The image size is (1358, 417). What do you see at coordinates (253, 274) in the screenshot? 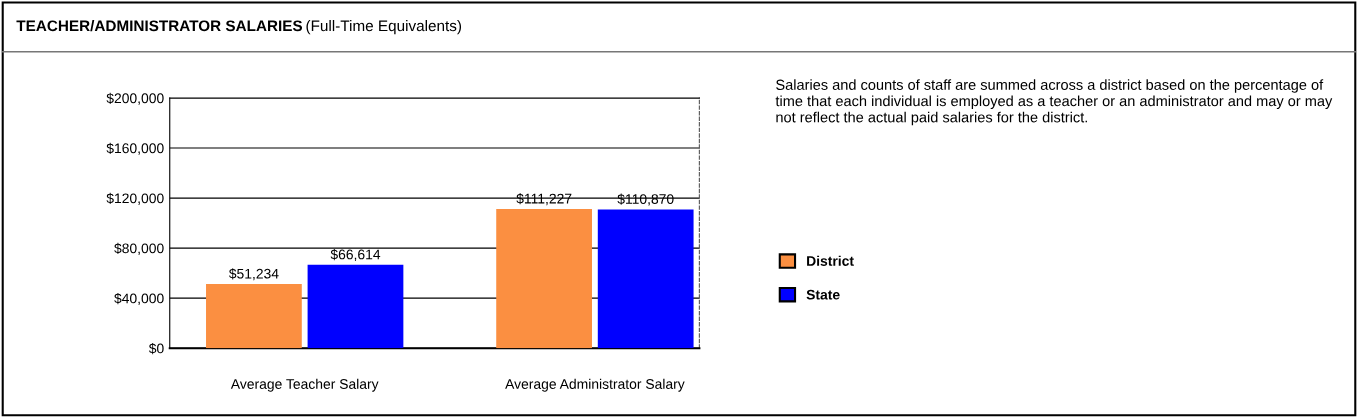
I see `data-label: $51,234` at bounding box center [253, 274].